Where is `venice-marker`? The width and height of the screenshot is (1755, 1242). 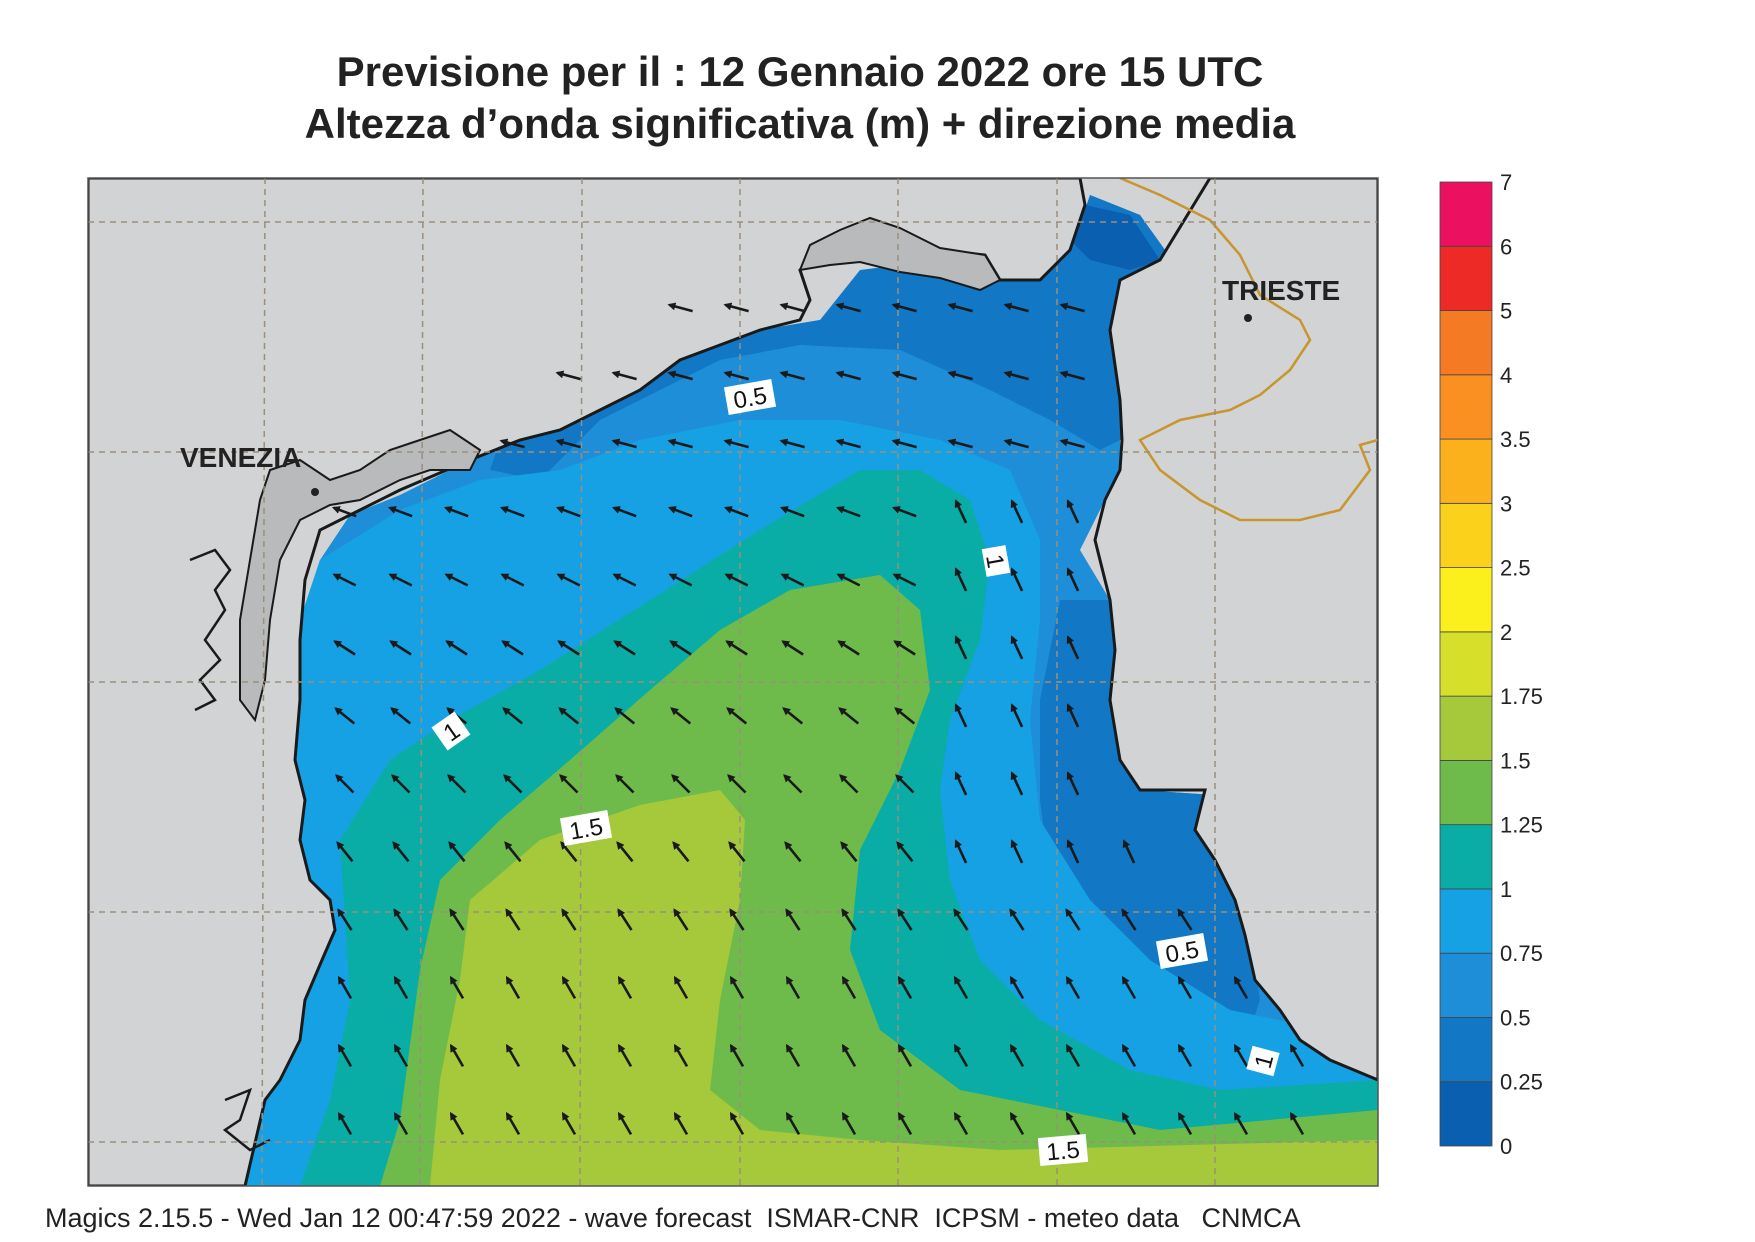
venice-marker is located at coordinates (315, 492).